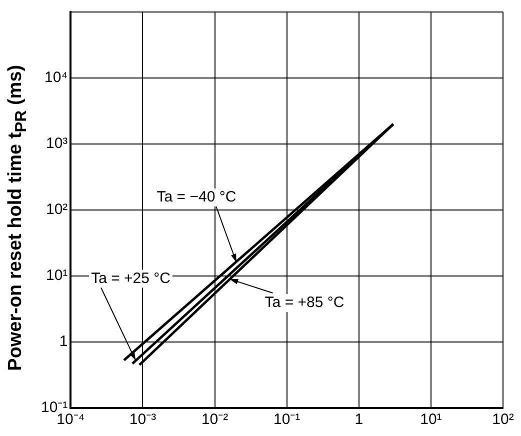 The height and width of the screenshot is (436, 521). What do you see at coordinates (196, 197) in the screenshot?
I see `annotation: Ta = −40 °C` at bounding box center [196, 197].